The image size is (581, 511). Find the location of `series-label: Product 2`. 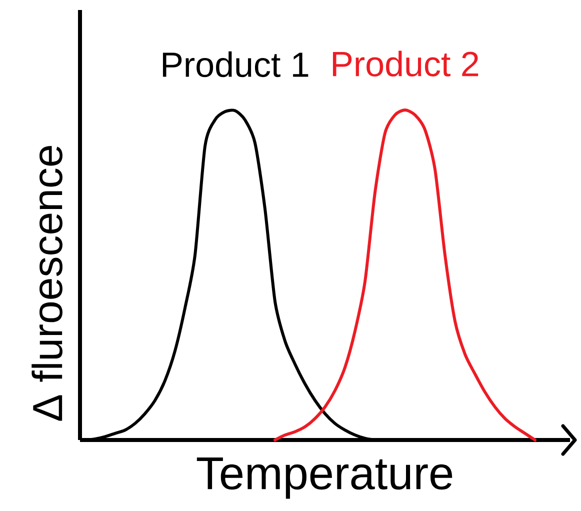

series-label: Product 2 is located at coordinates (405, 63).